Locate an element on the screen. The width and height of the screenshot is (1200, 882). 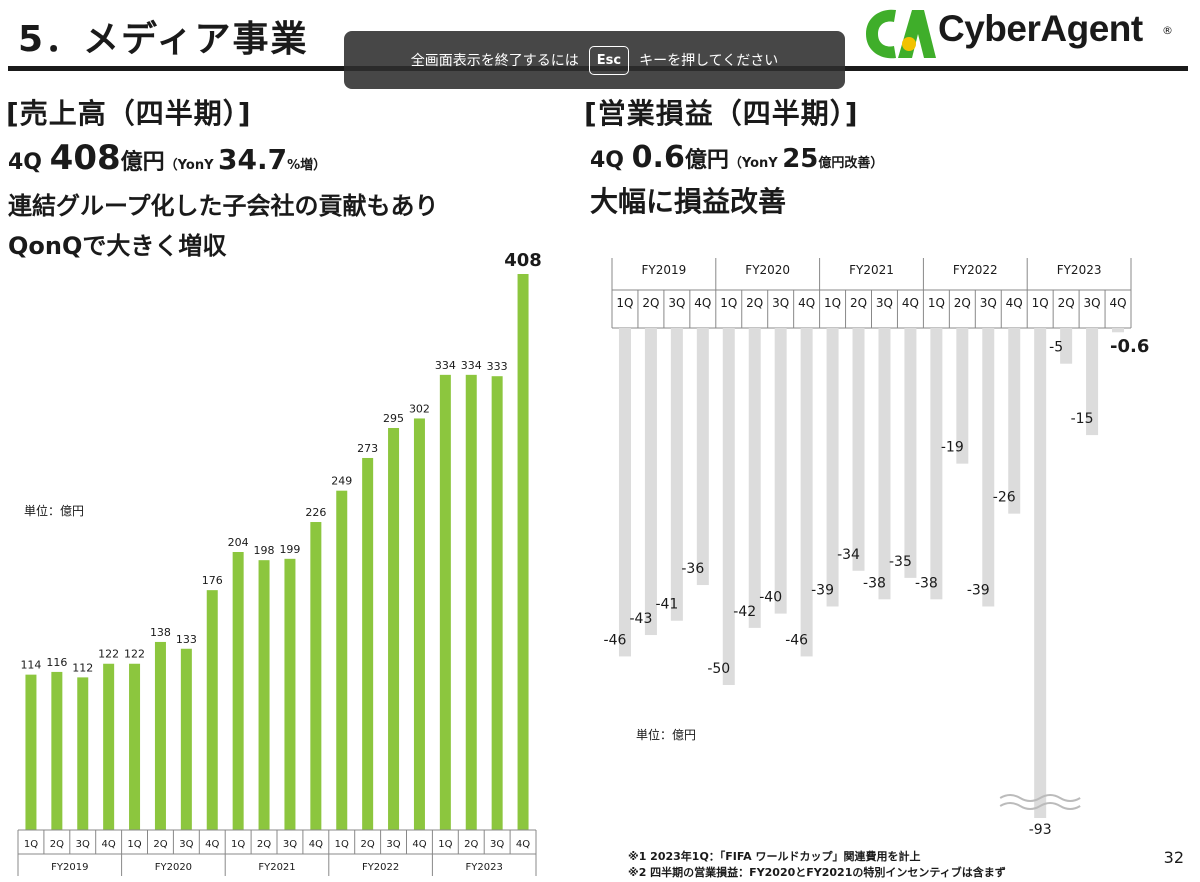
oi-data-label: -34 is located at coordinates (848, 555).